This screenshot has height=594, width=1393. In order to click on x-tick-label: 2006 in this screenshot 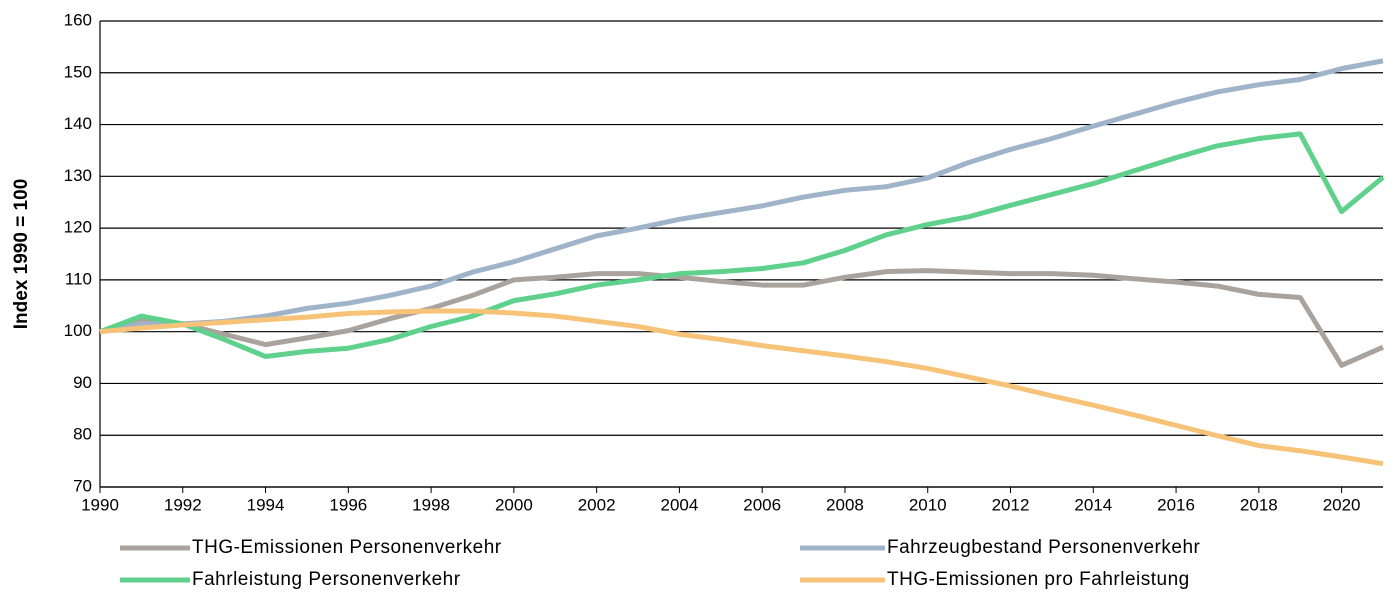, I will do `click(762, 504)`.